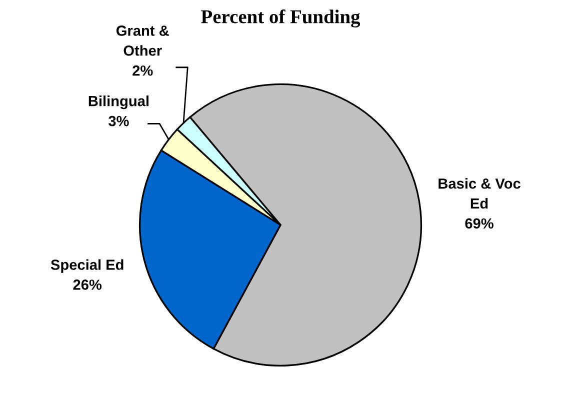 Image resolution: width=561 pixels, height=409 pixels. What do you see at coordinates (142, 70) in the screenshot?
I see `data-label: 2%` at bounding box center [142, 70].